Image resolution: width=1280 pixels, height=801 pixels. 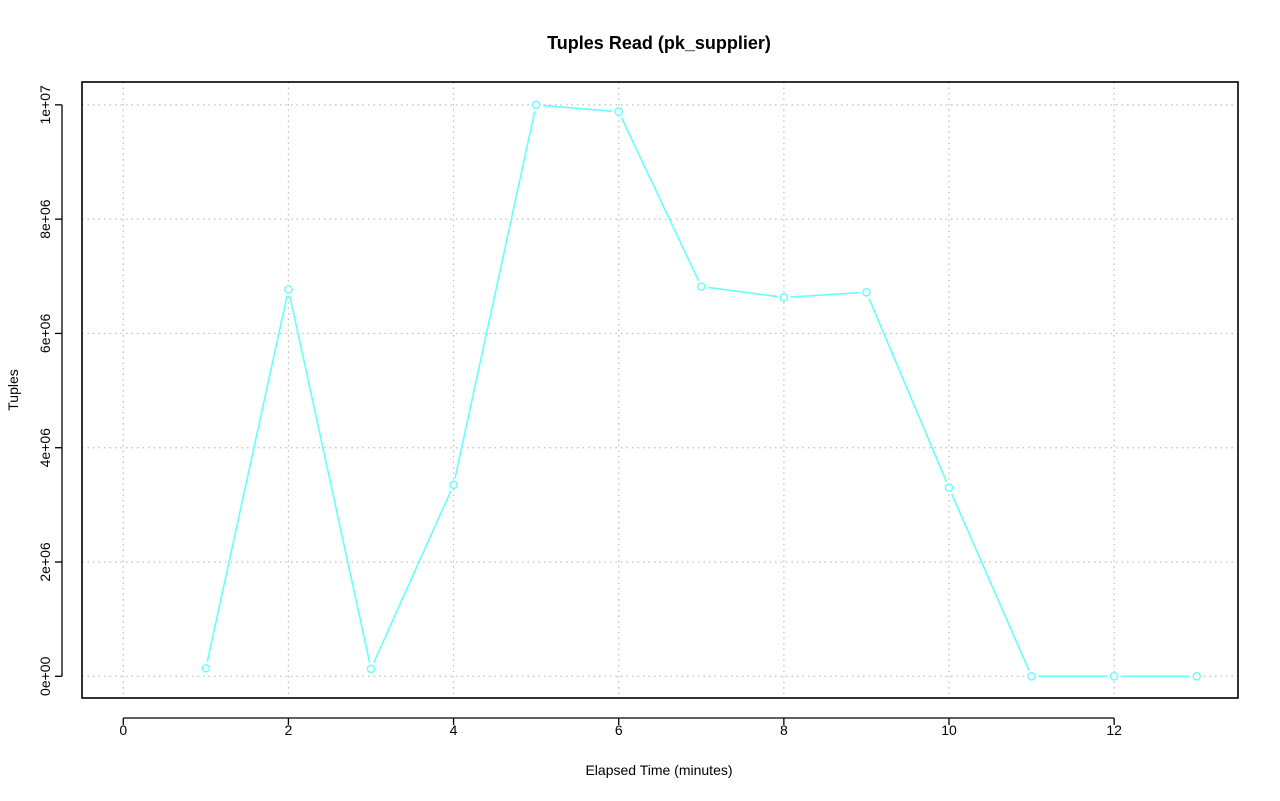 I want to click on y-tick-label: 4e+06, so click(x=45, y=448).